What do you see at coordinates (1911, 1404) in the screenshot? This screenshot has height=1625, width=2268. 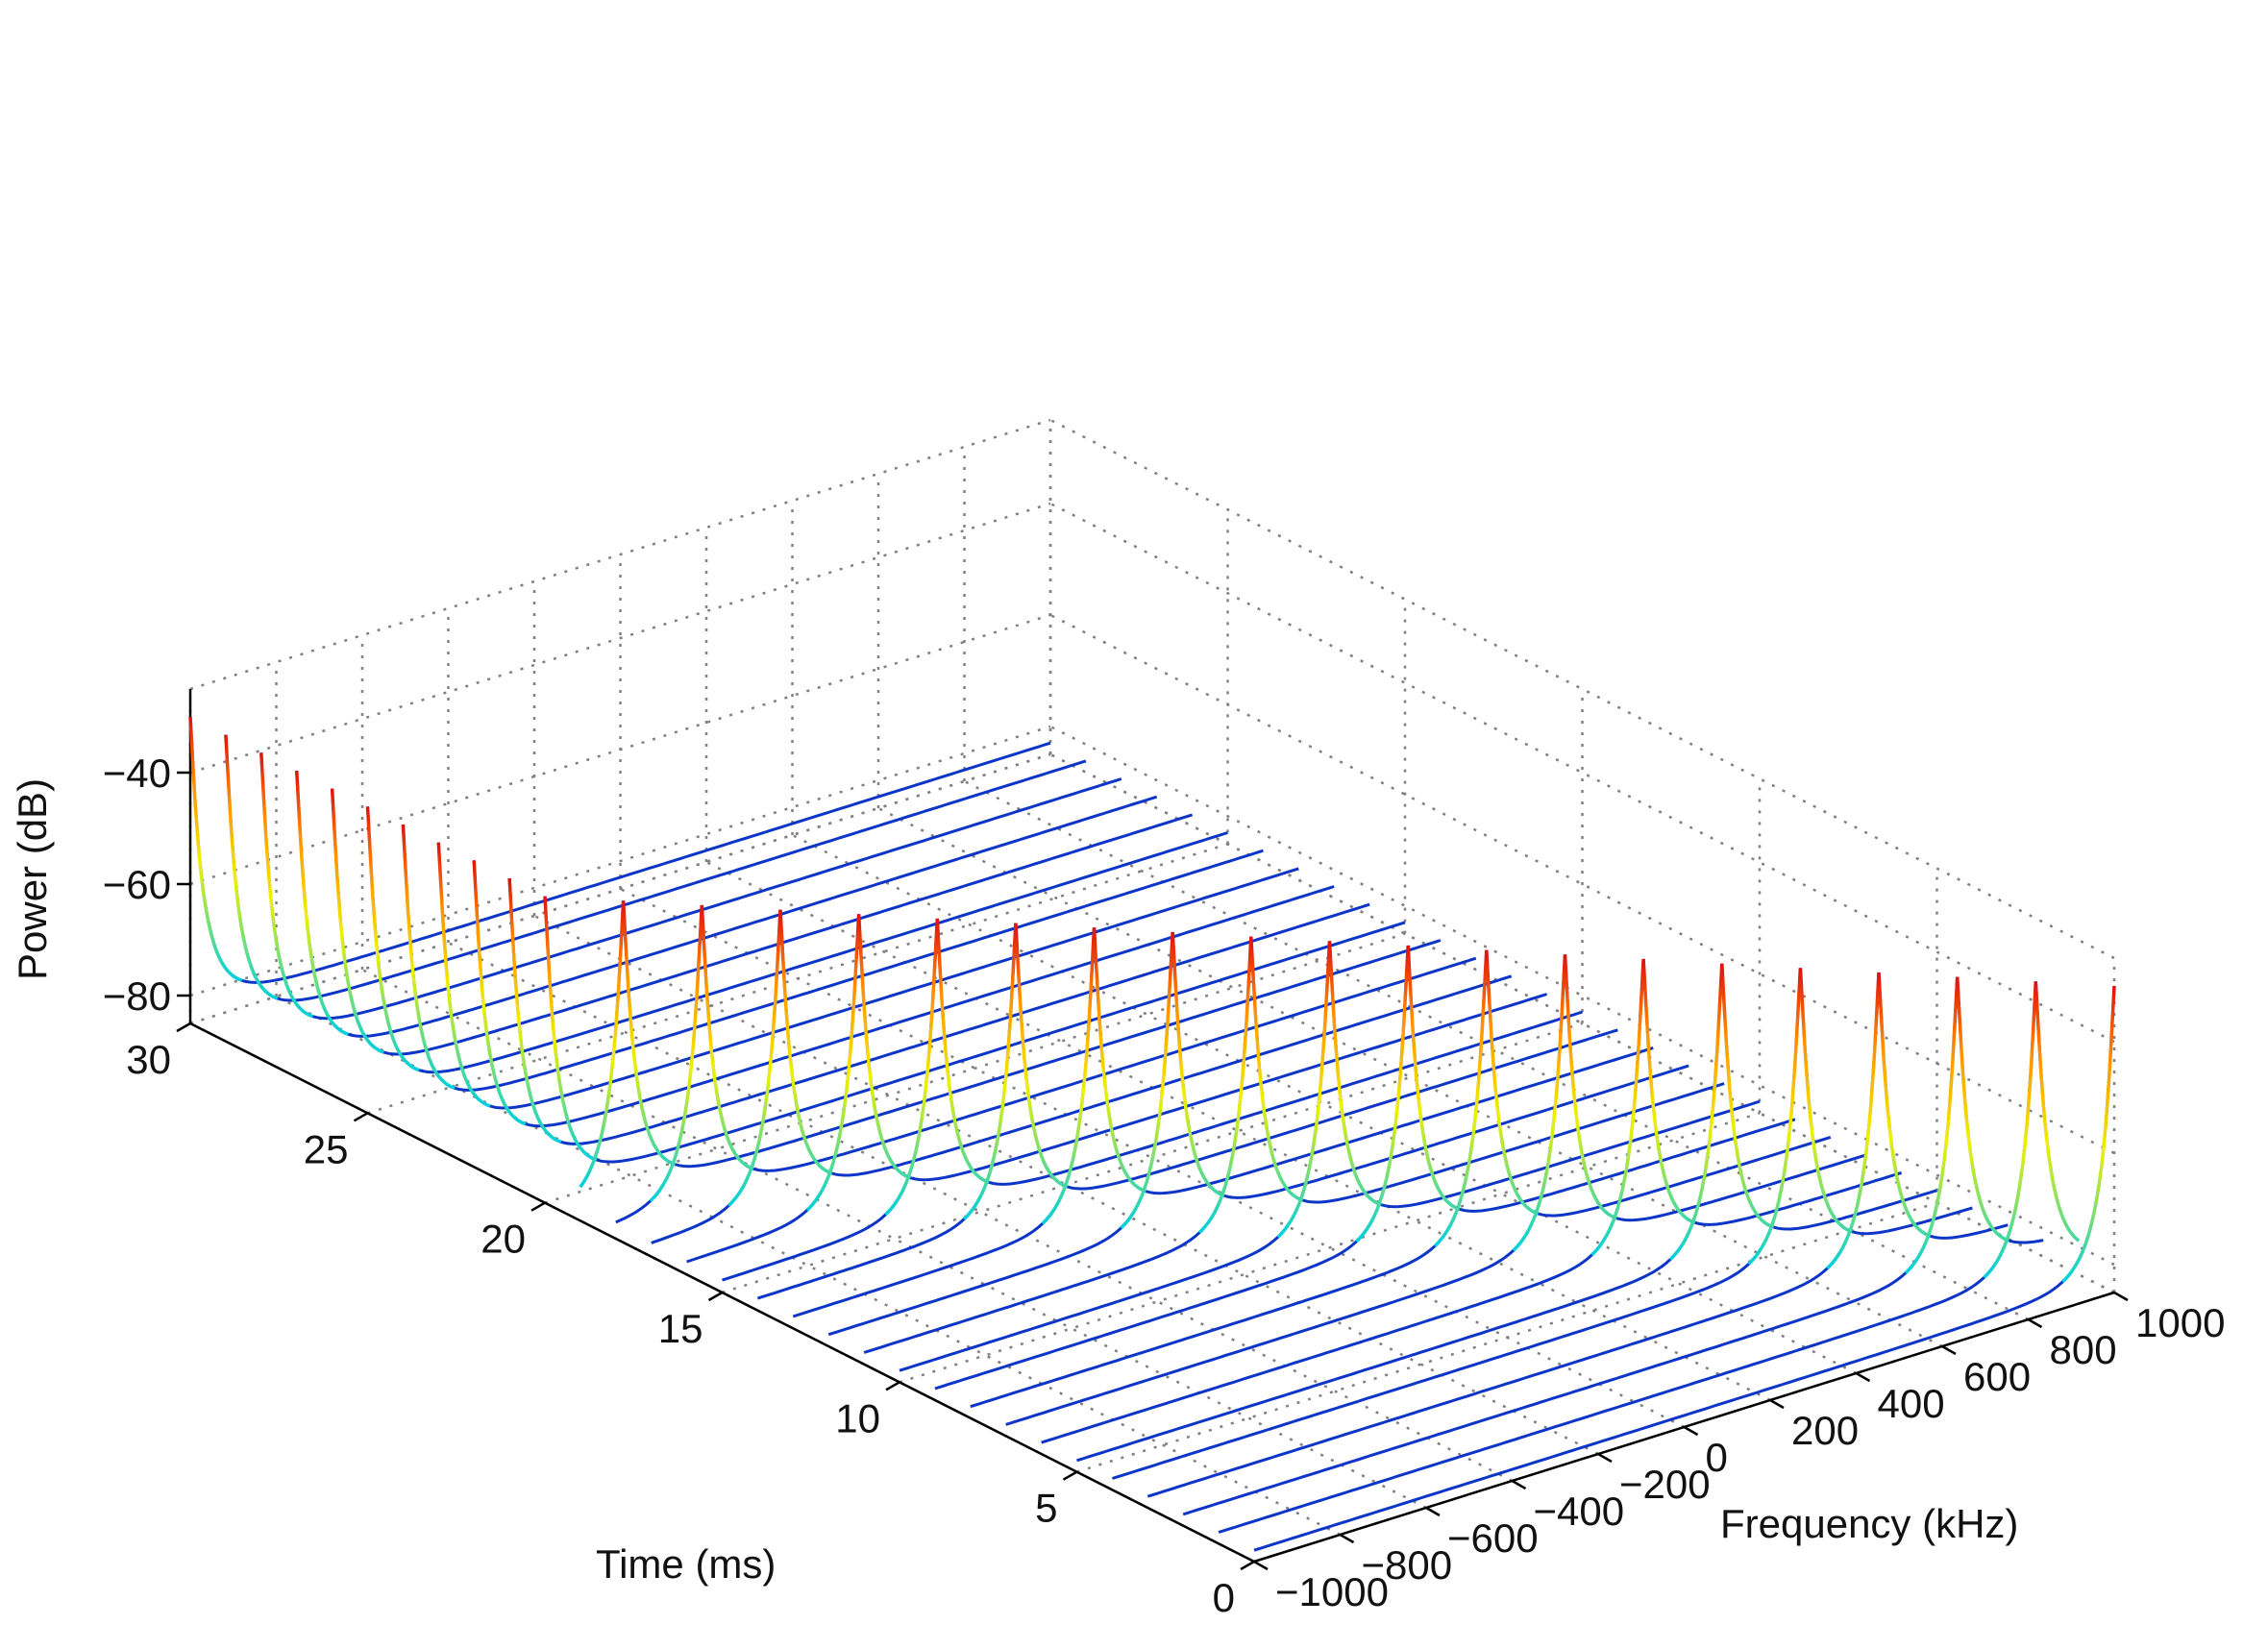 I see `frequency-tick-label: 400` at bounding box center [1911, 1404].